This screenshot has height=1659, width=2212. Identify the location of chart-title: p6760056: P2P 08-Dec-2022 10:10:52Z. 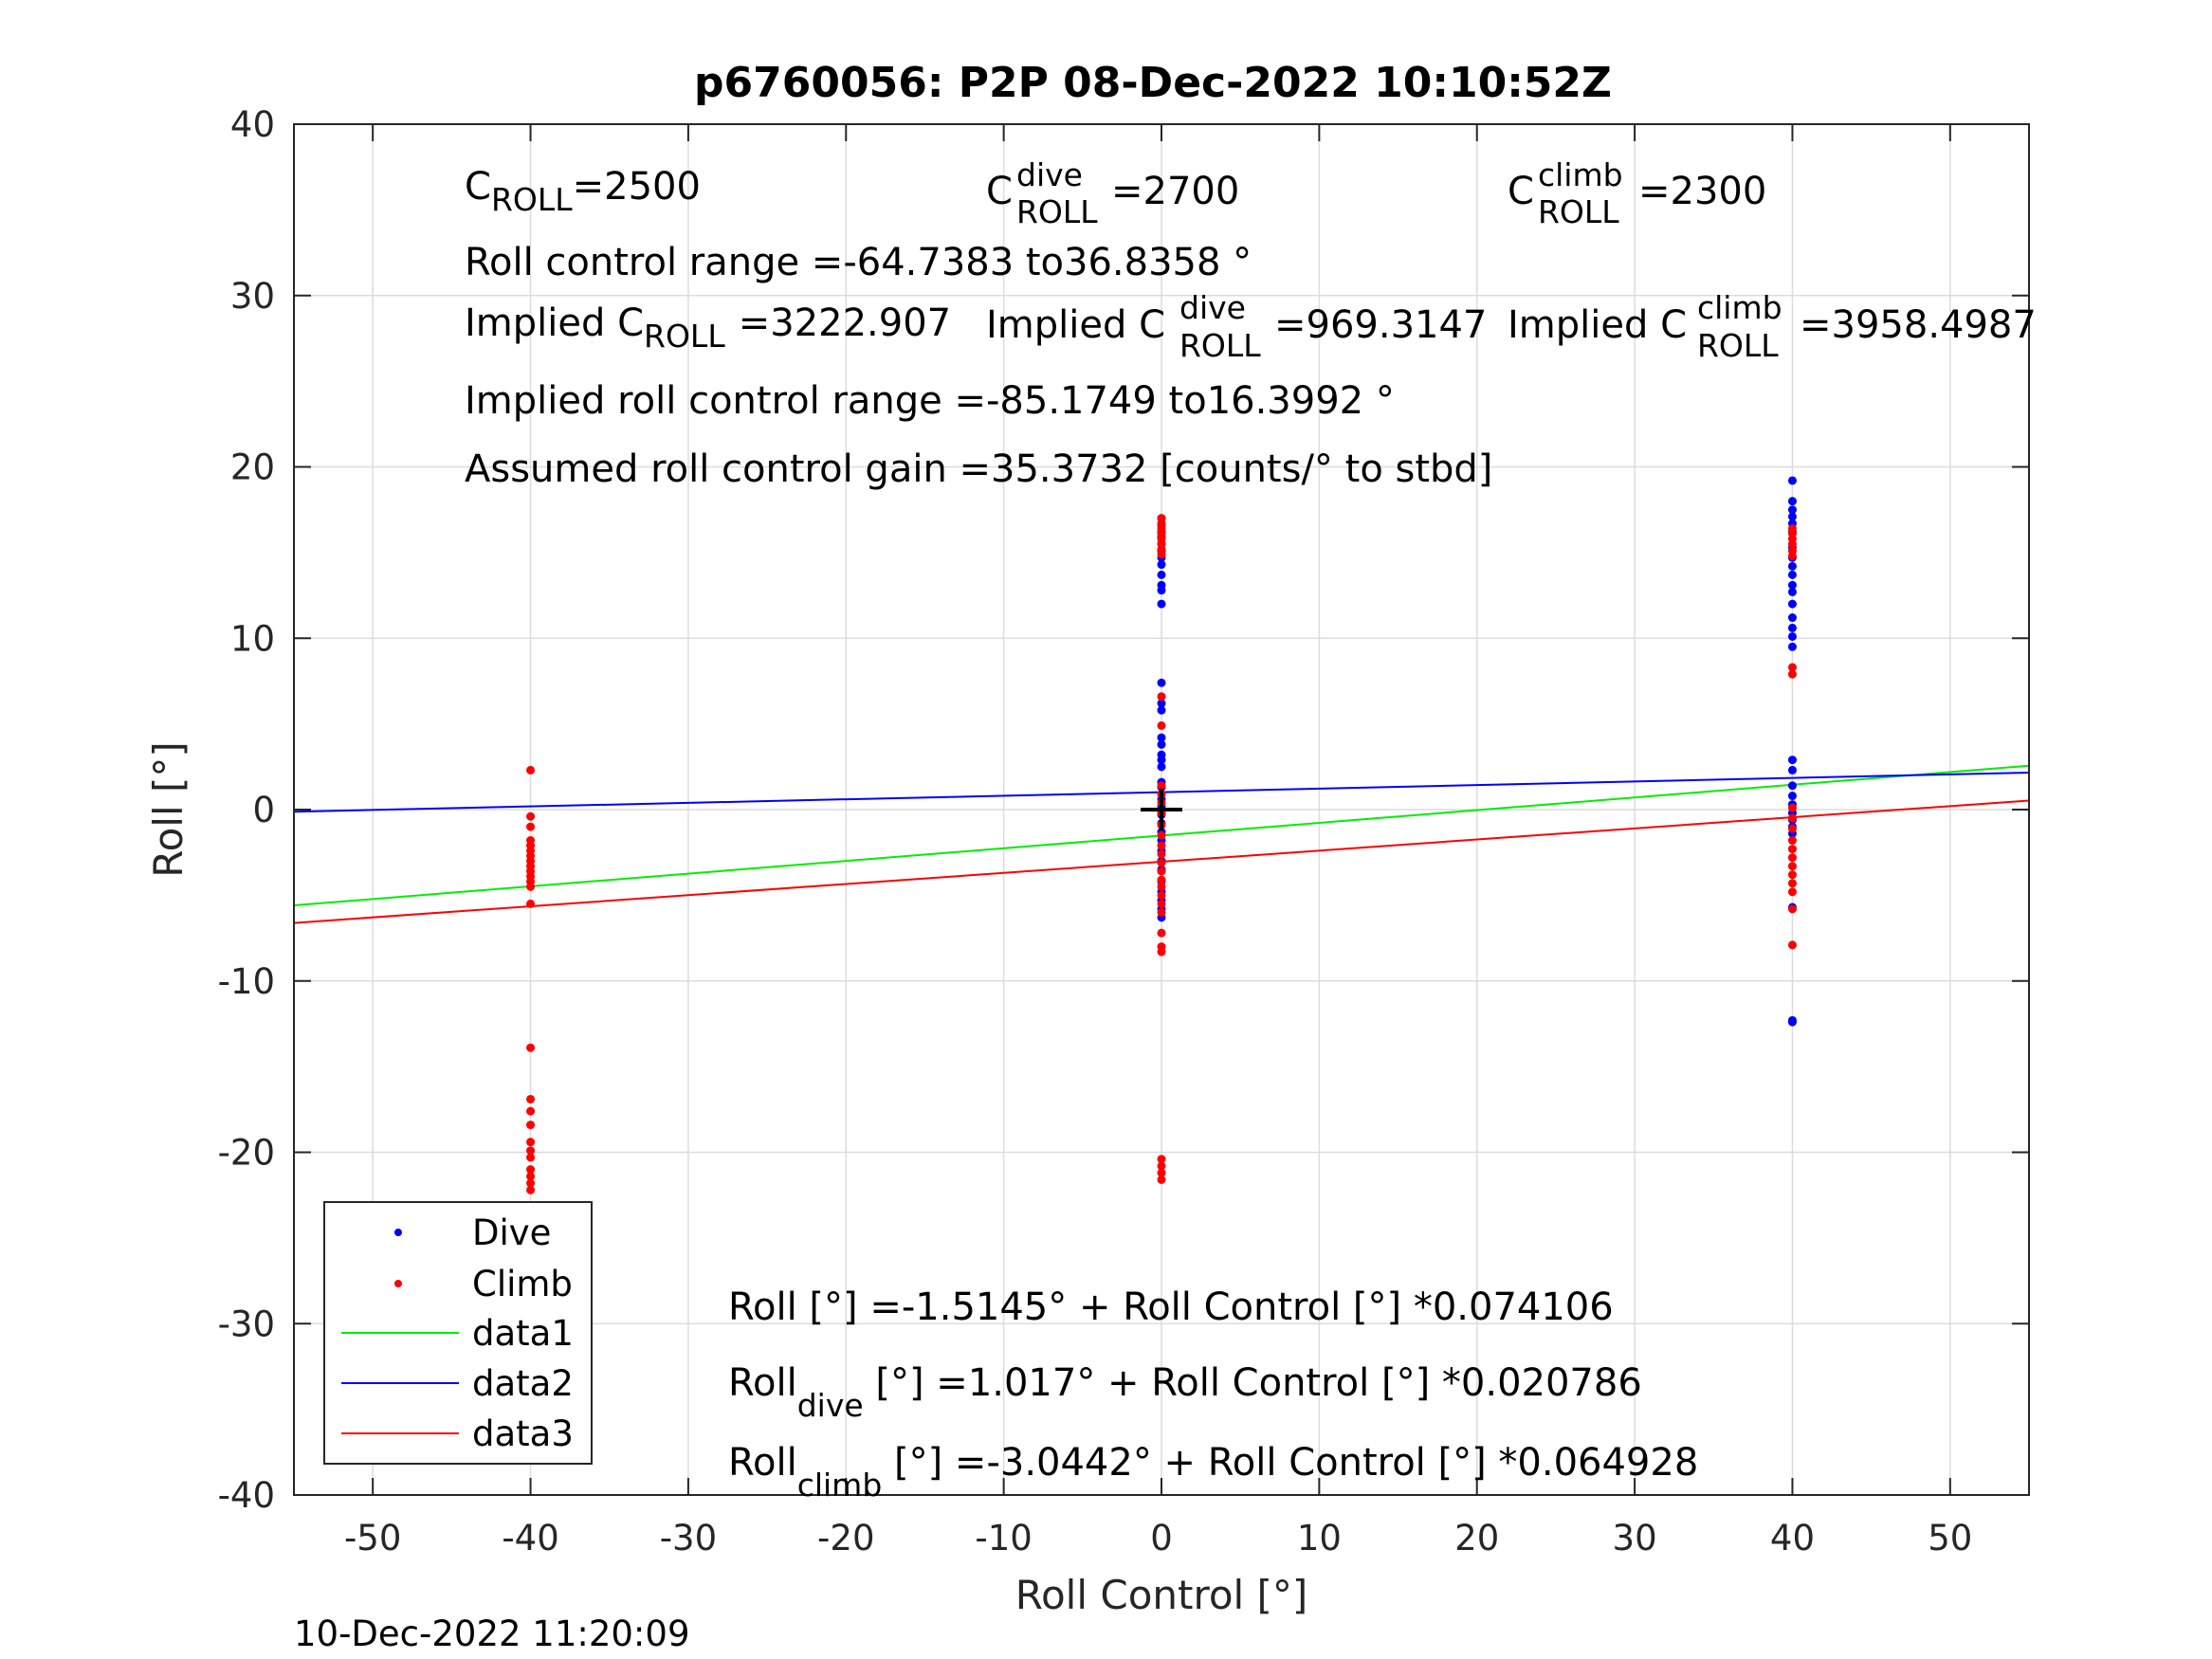
(1153, 83).